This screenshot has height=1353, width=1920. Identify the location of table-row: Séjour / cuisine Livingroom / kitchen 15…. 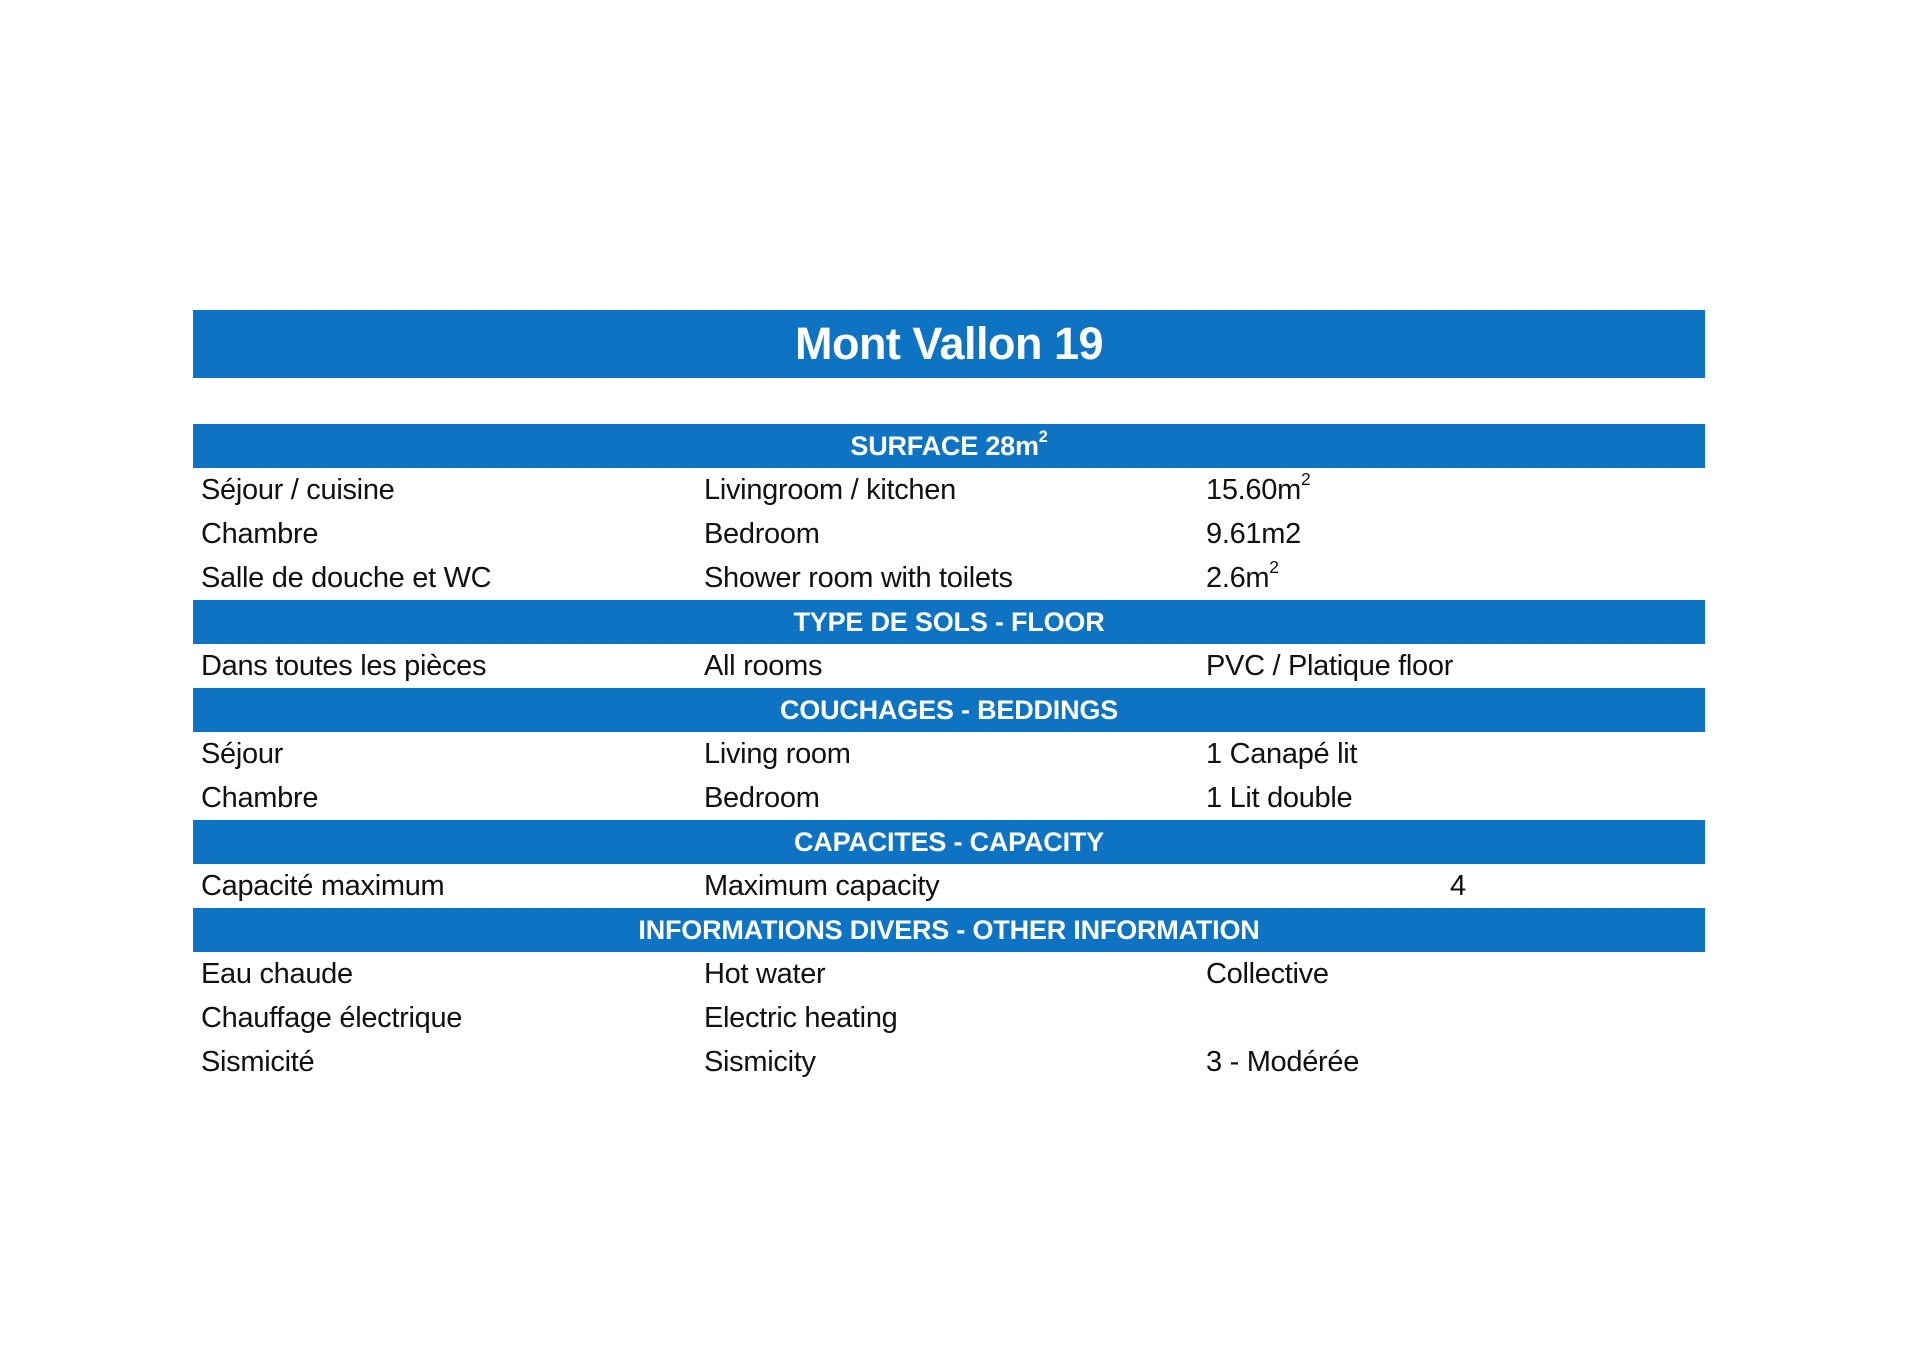
(949, 490).